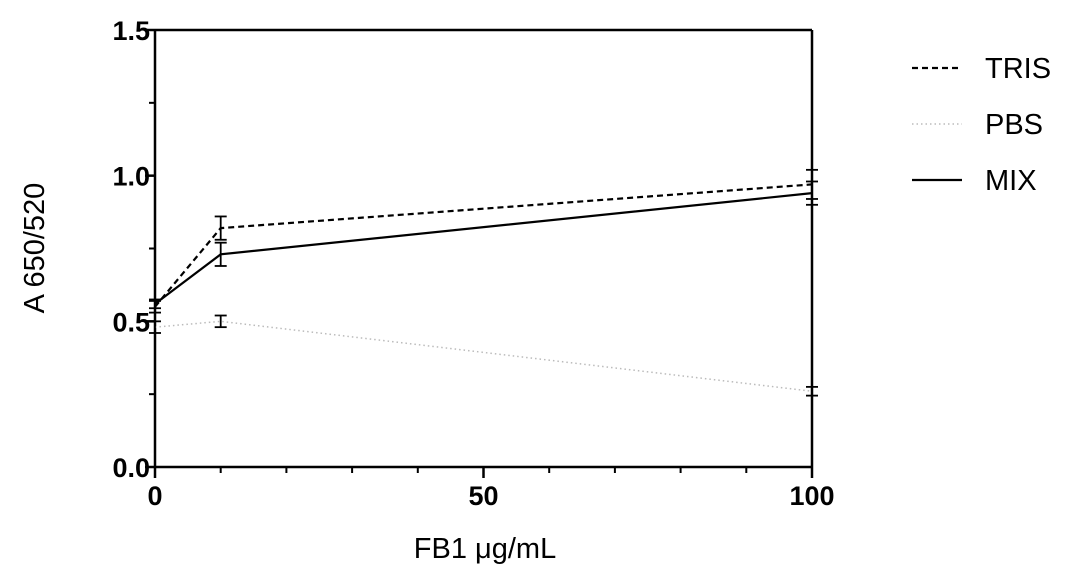  Describe the element at coordinates (35, 248) in the screenshot. I see `y-axis-title: A 650/520` at that location.